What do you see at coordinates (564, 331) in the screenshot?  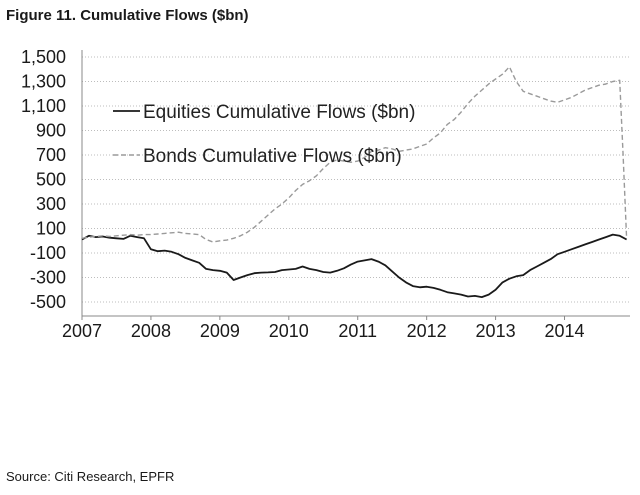 I see `x-tick-label: 2014` at bounding box center [564, 331].